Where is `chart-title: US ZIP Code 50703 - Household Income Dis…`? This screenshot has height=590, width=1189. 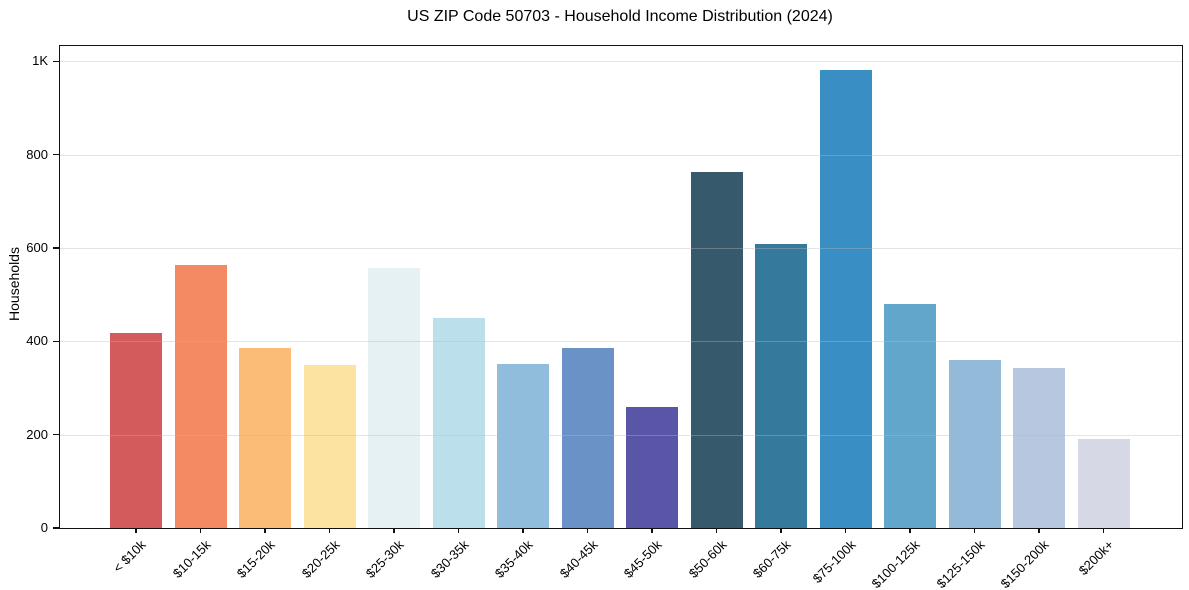 chart-title: US ZIP Code 50703 - Household Income Dis… is located at coordinates (620, 16).